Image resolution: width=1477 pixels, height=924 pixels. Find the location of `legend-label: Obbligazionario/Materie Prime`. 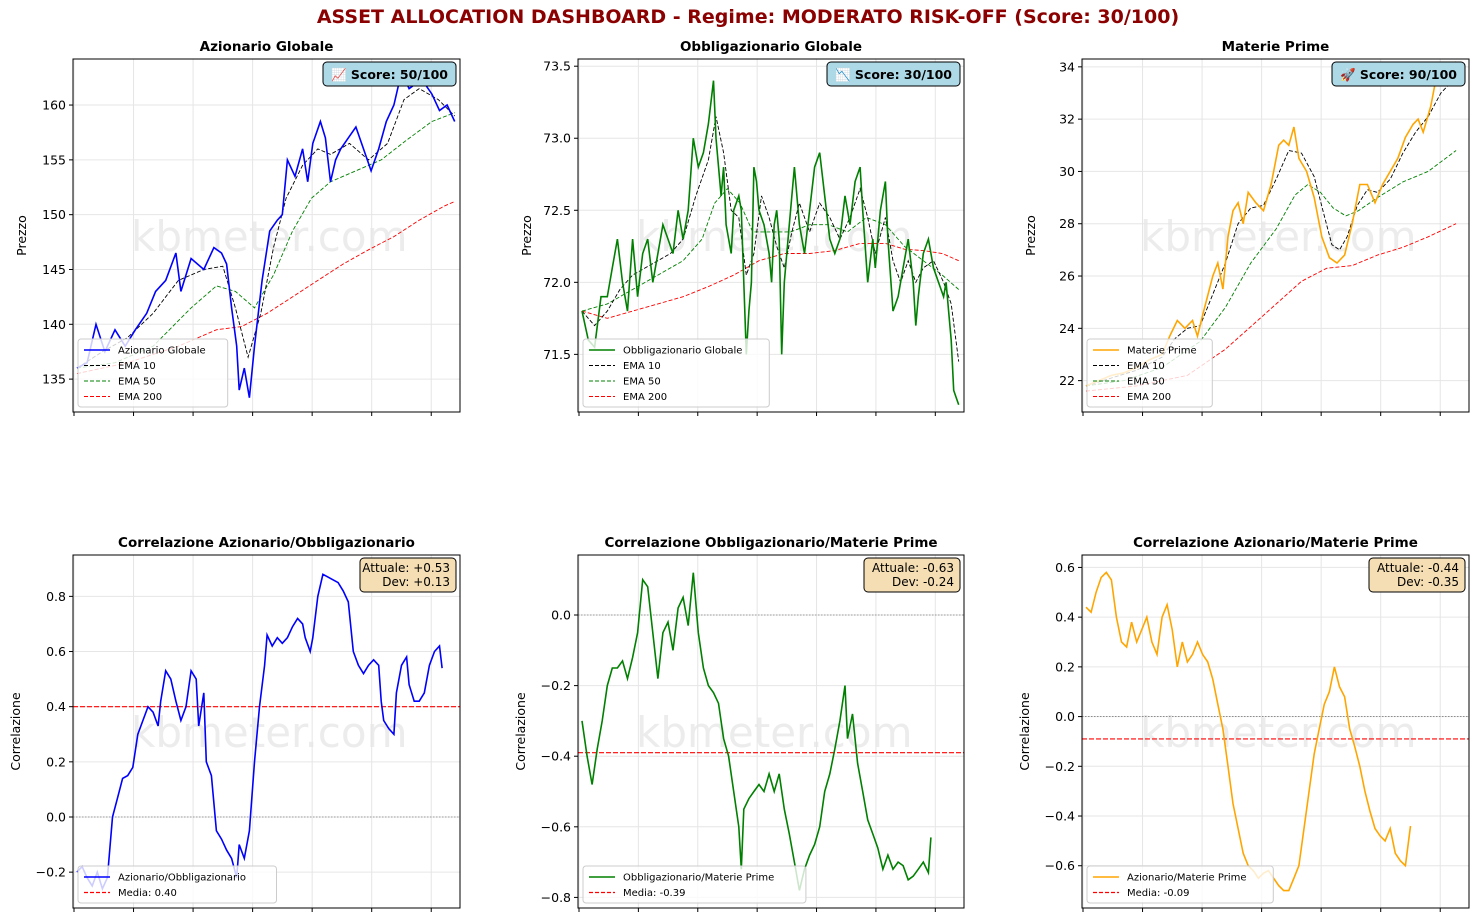

legend-label: Obbligazionario/Materie Prime is located at coordinates (698, 878).